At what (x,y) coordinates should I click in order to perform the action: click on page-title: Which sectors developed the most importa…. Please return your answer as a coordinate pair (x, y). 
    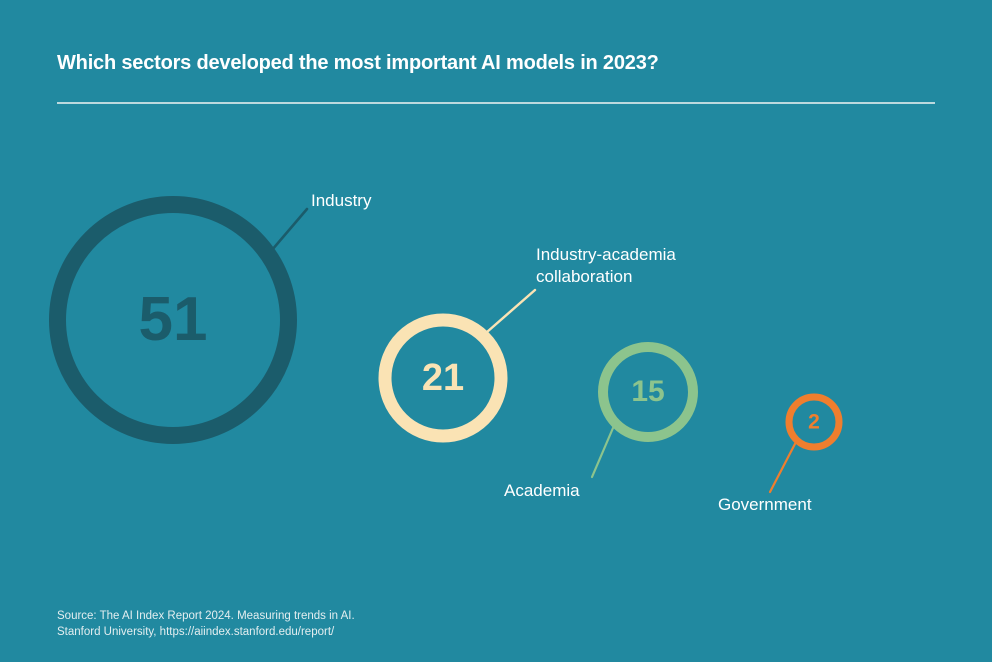
    Looking at the image, I should click on (358, 63).